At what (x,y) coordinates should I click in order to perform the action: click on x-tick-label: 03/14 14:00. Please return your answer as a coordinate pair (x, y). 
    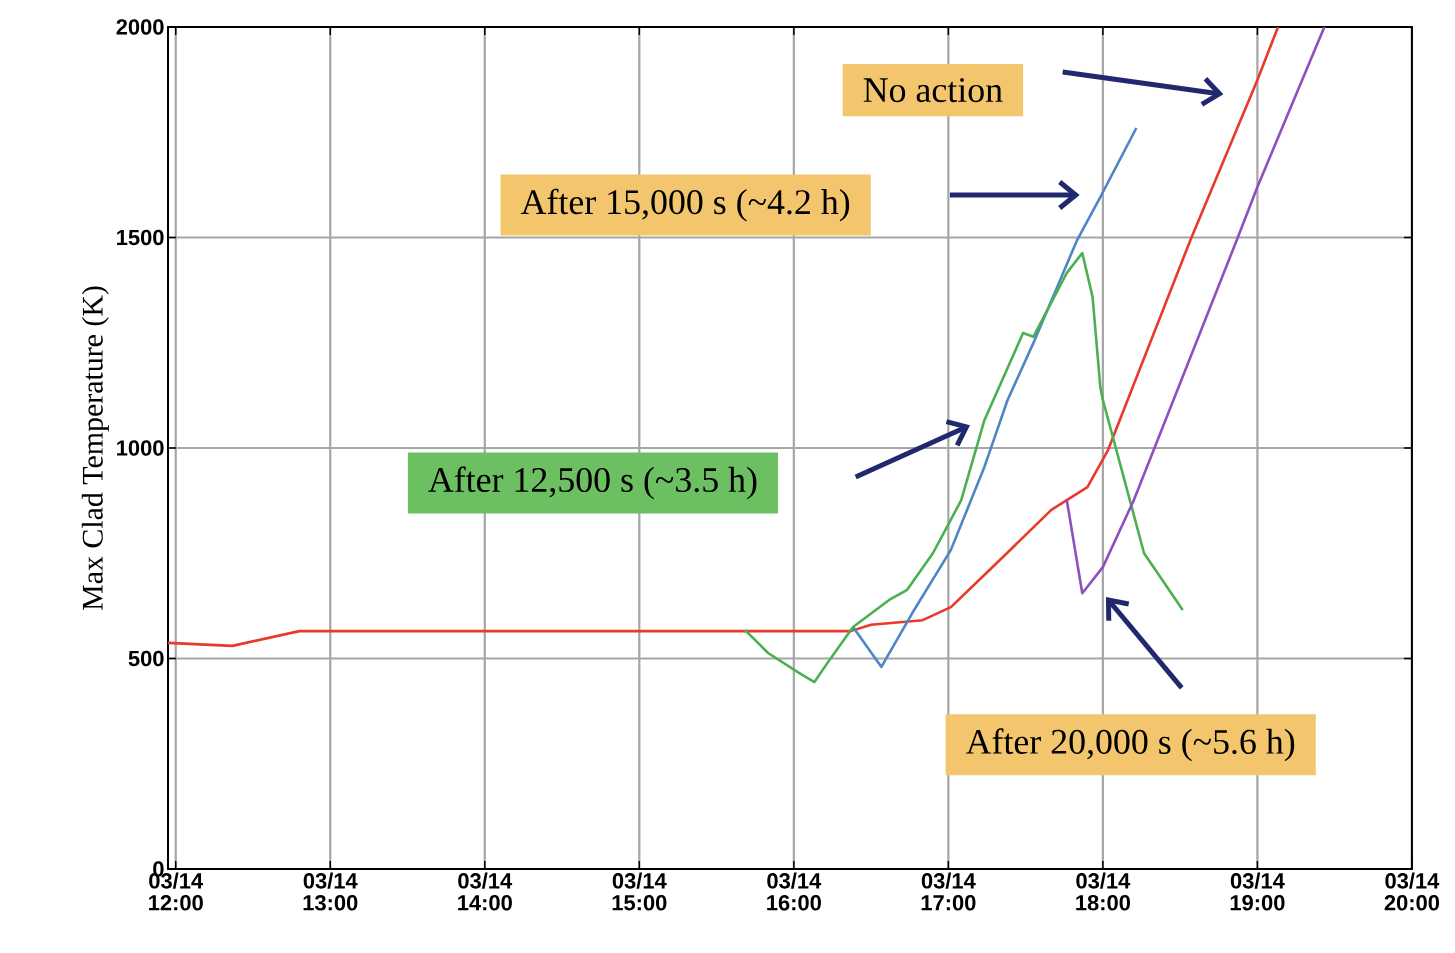
    Looking at the image, I should click on (485, 891).